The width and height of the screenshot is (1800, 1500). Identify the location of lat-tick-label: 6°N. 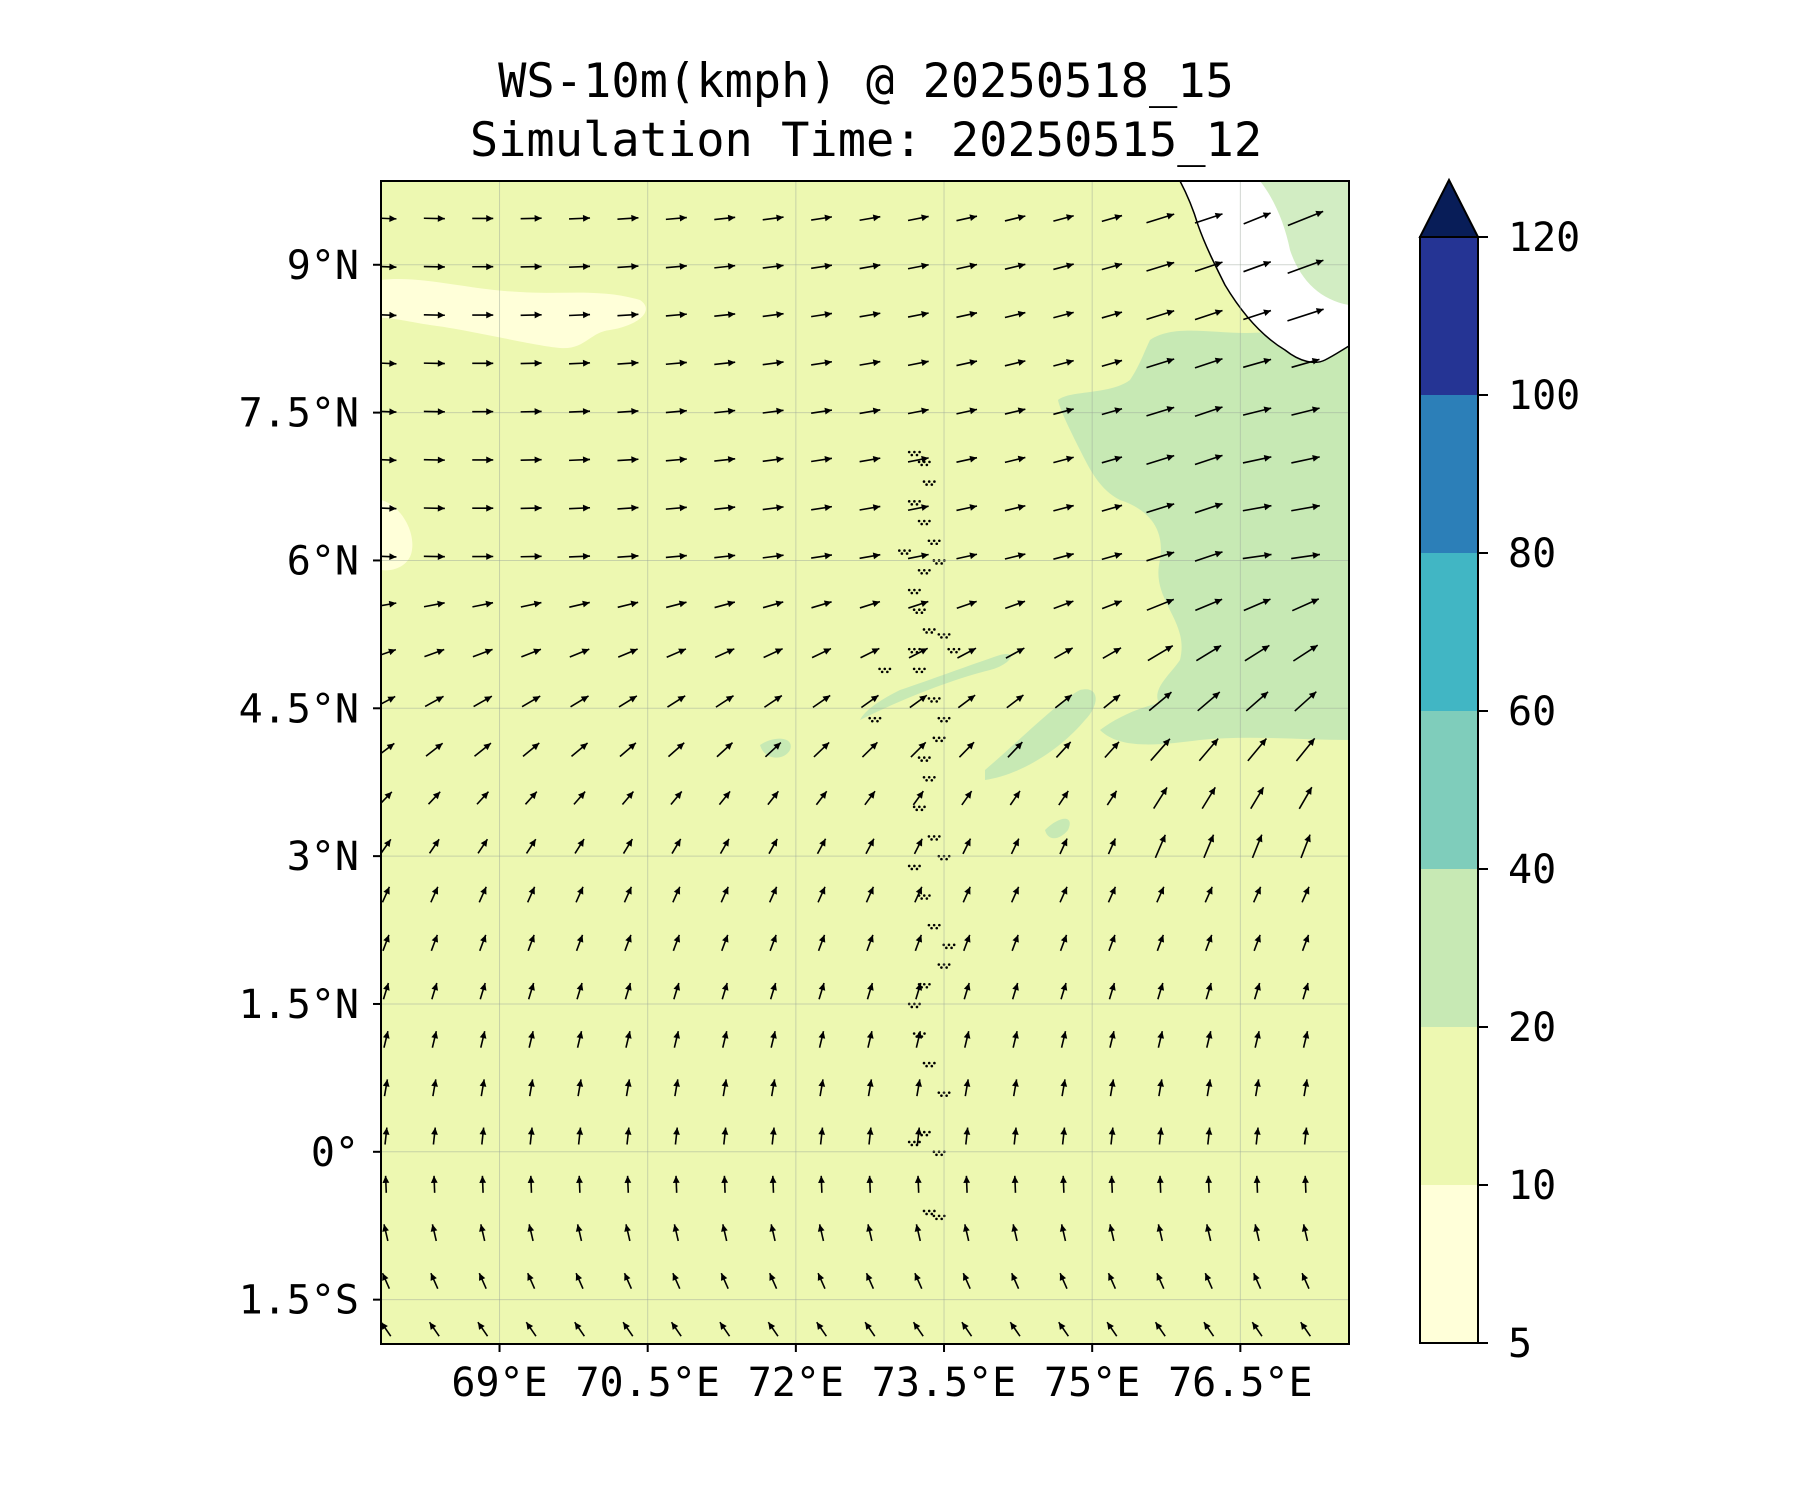
(323, 561).